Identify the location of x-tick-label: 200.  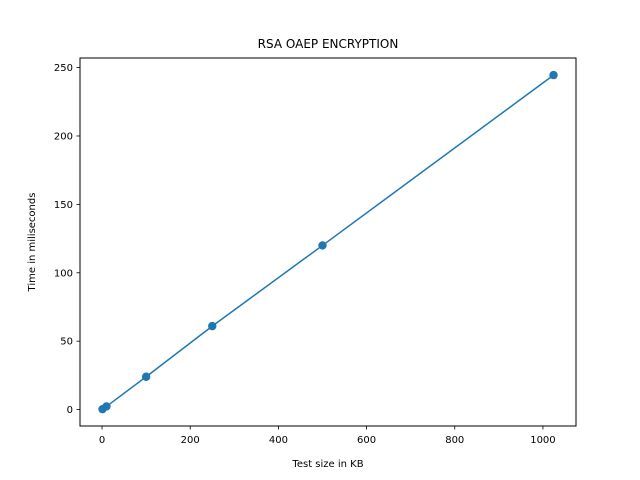
(190, 440).